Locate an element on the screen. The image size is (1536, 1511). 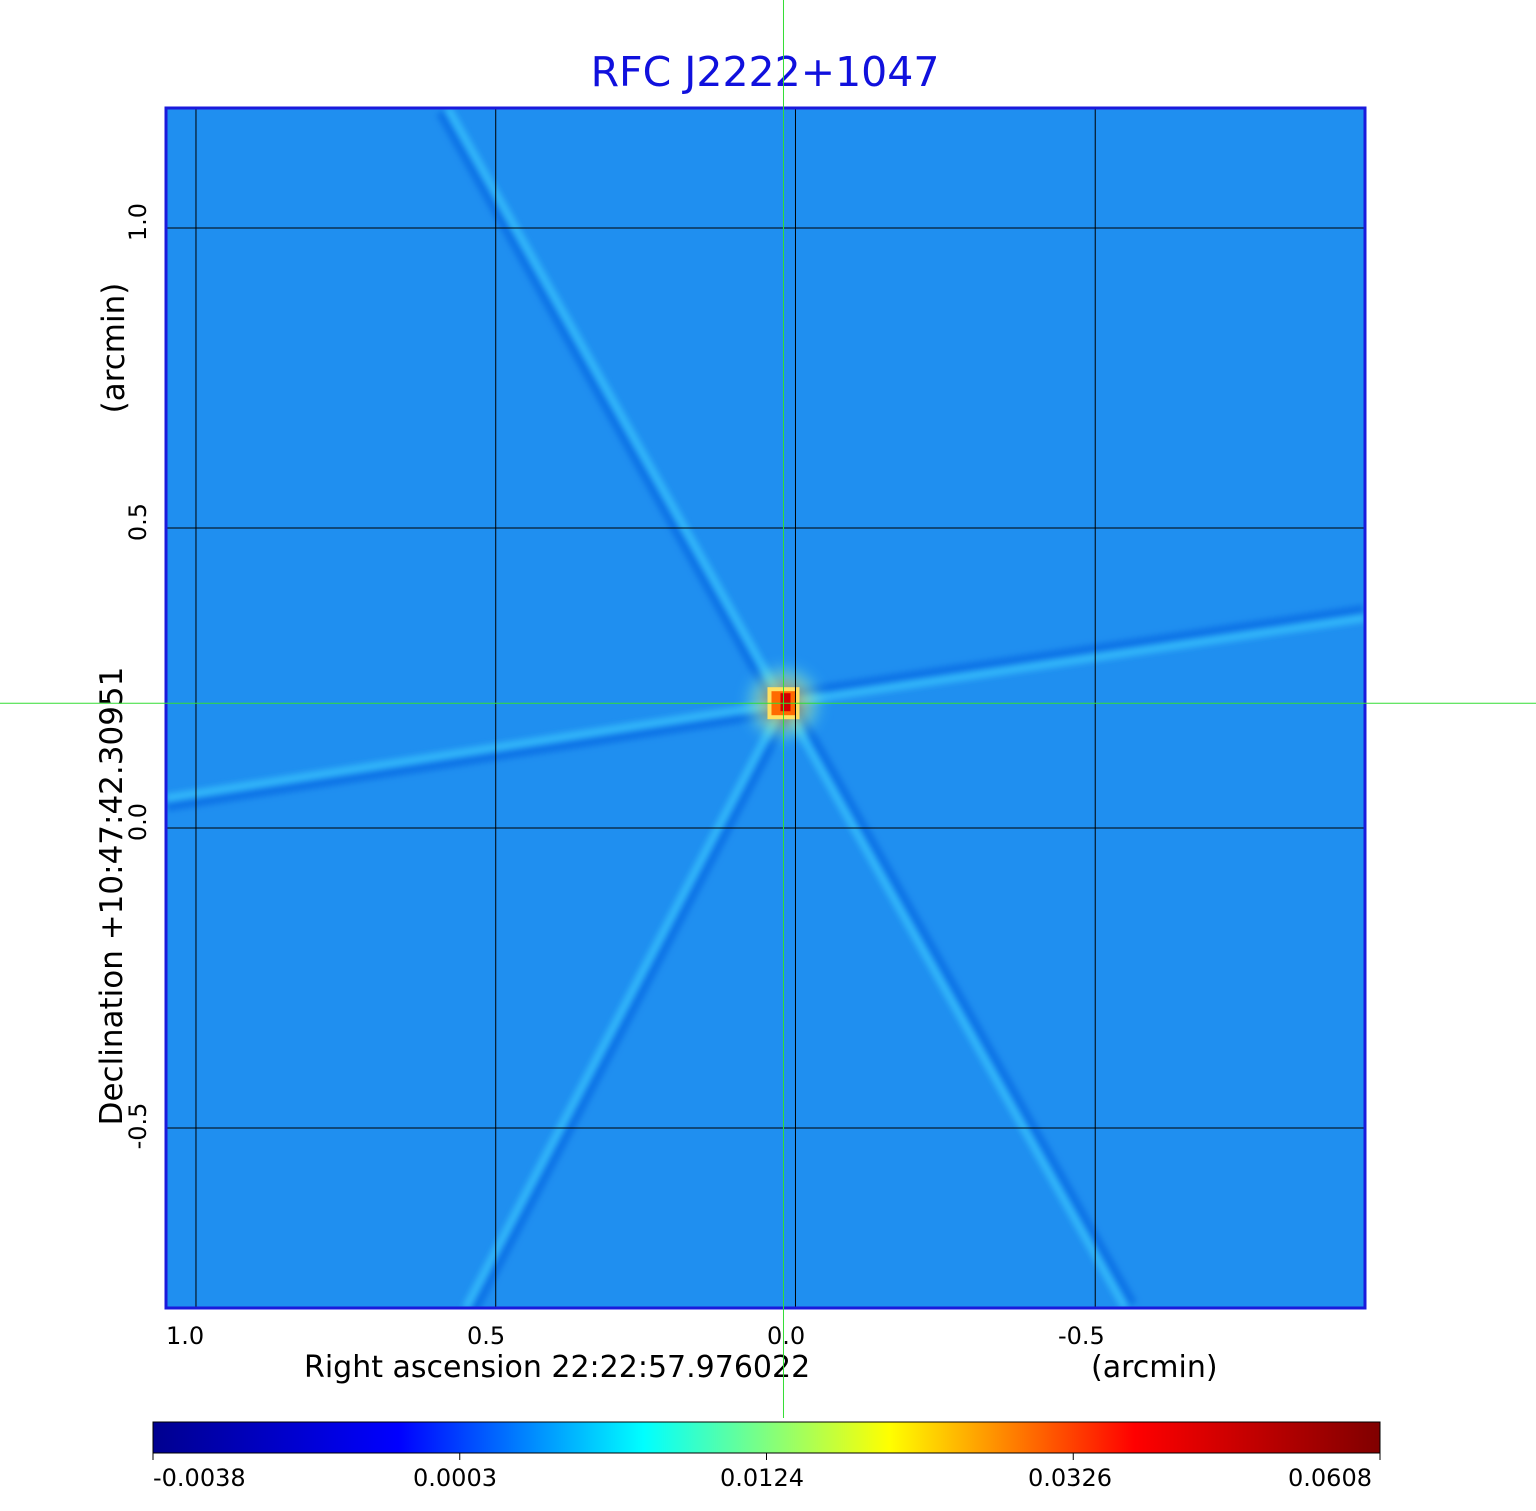
source-peak is located at coordinates (783, 703).